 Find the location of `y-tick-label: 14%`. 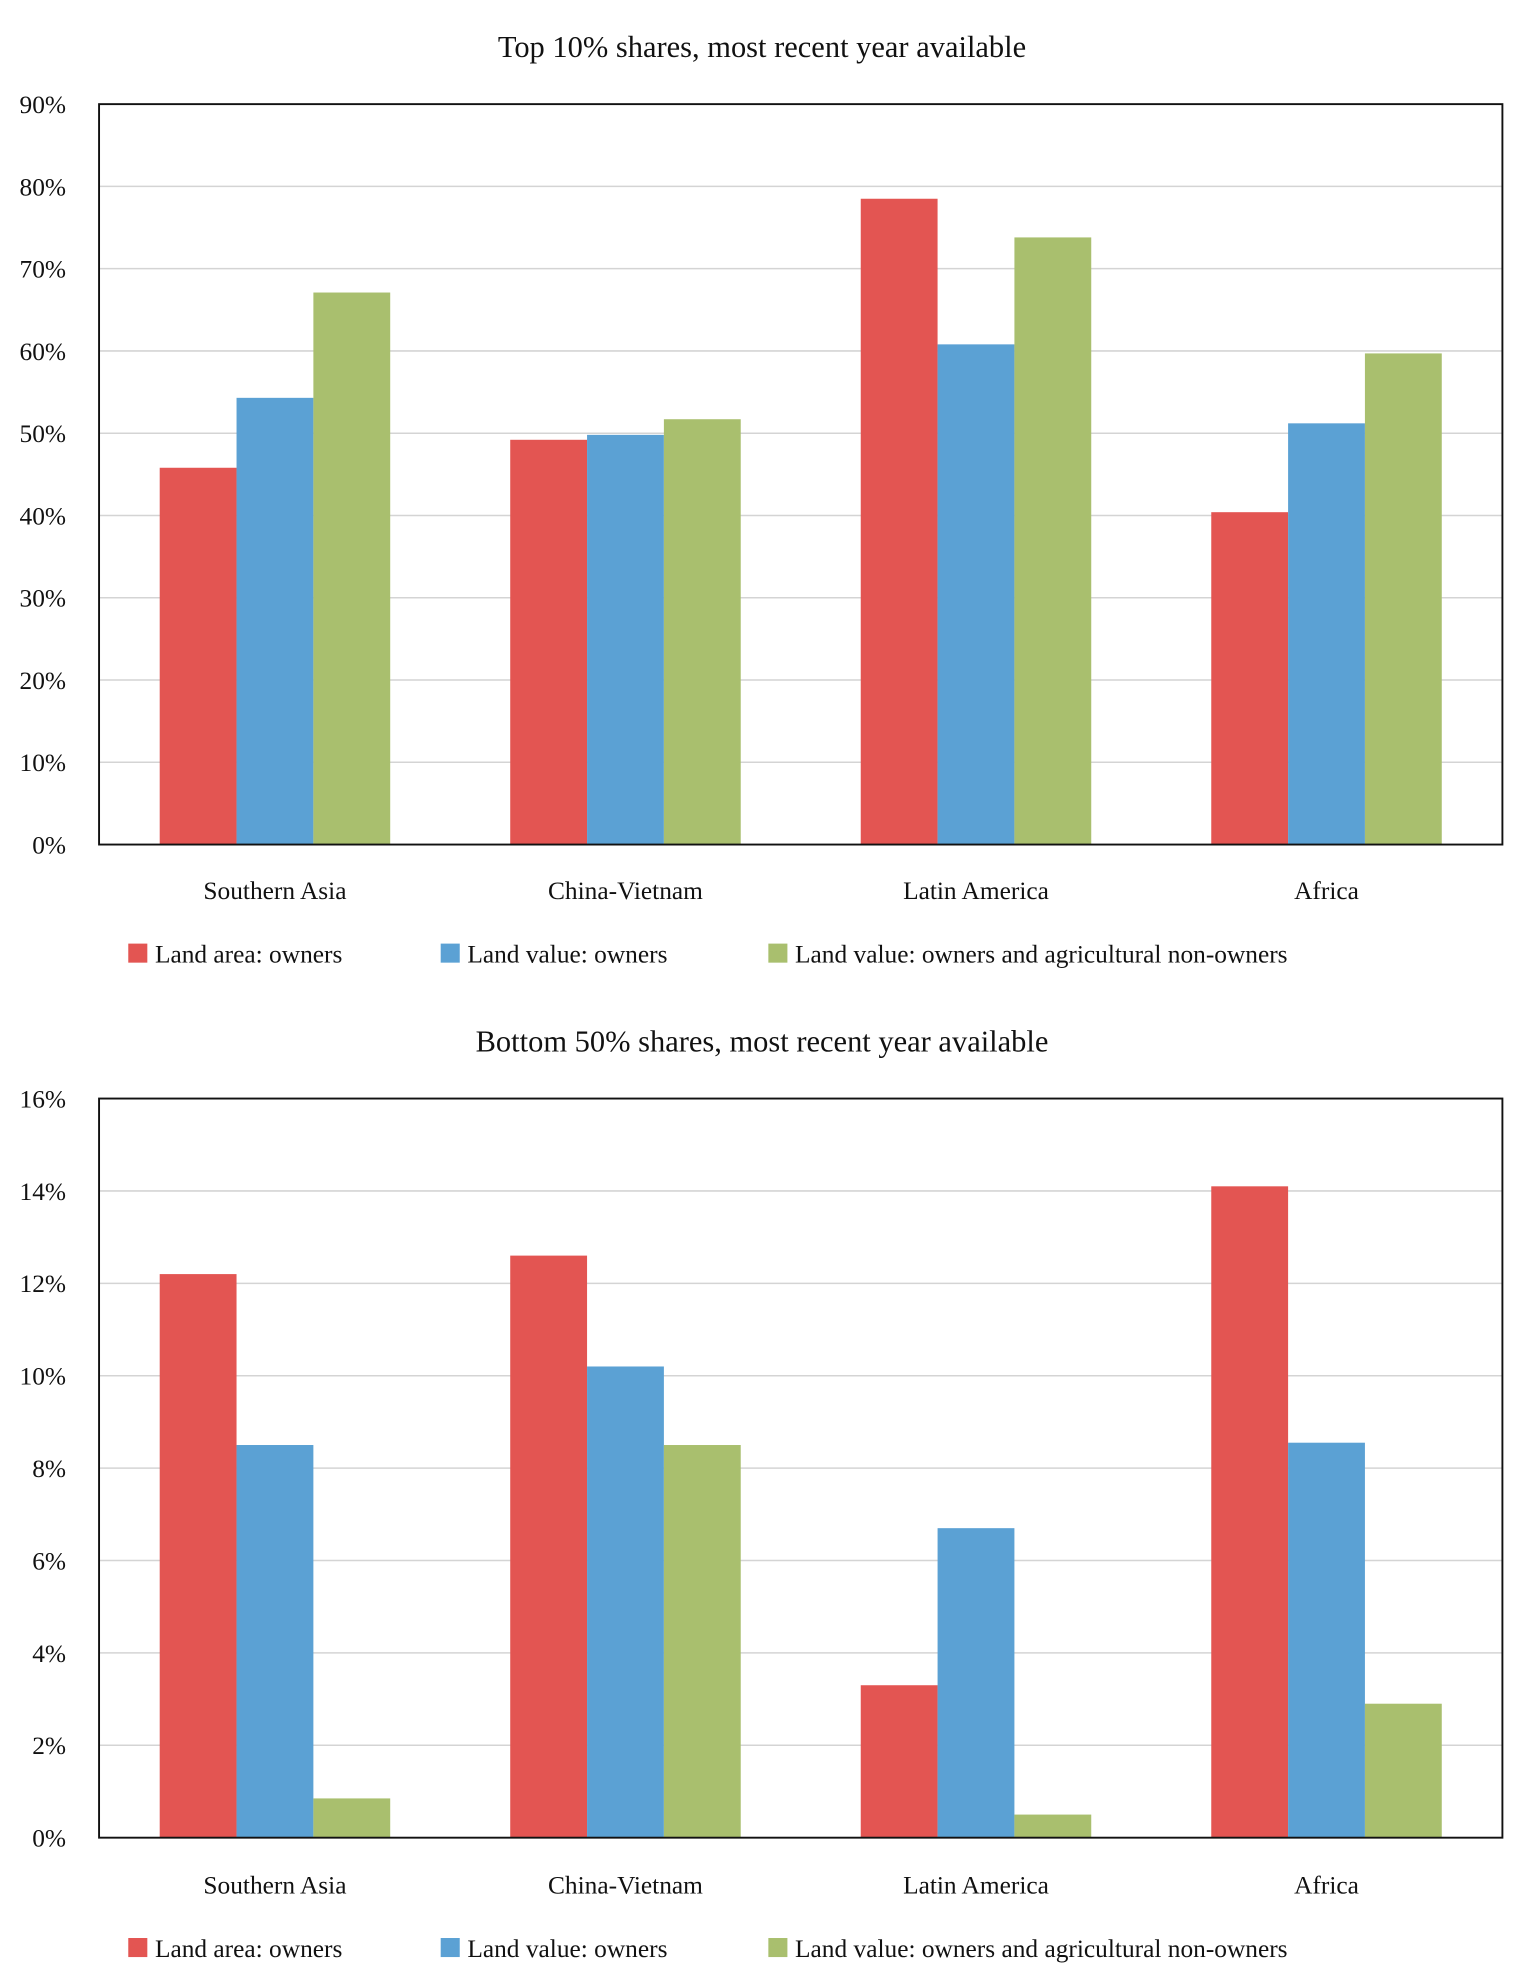

y-tick-label: 14% is located at coordinates (43, 1192).